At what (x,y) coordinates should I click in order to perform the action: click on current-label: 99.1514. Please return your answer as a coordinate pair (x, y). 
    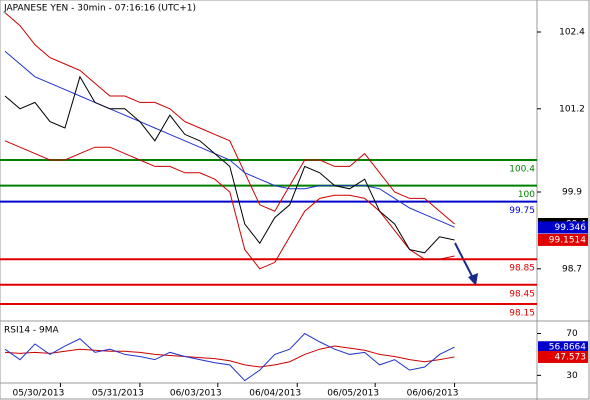
    Looking at the image, I should click on (567, 240).